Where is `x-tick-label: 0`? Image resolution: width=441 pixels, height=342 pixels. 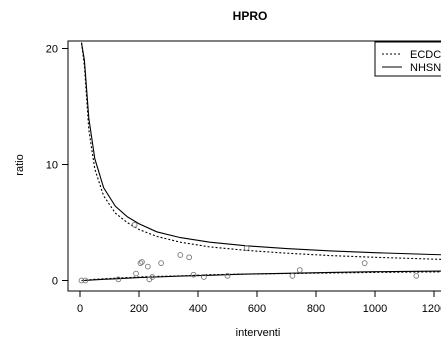 x-tick-label: 0 is located at coordinates (80, 309).